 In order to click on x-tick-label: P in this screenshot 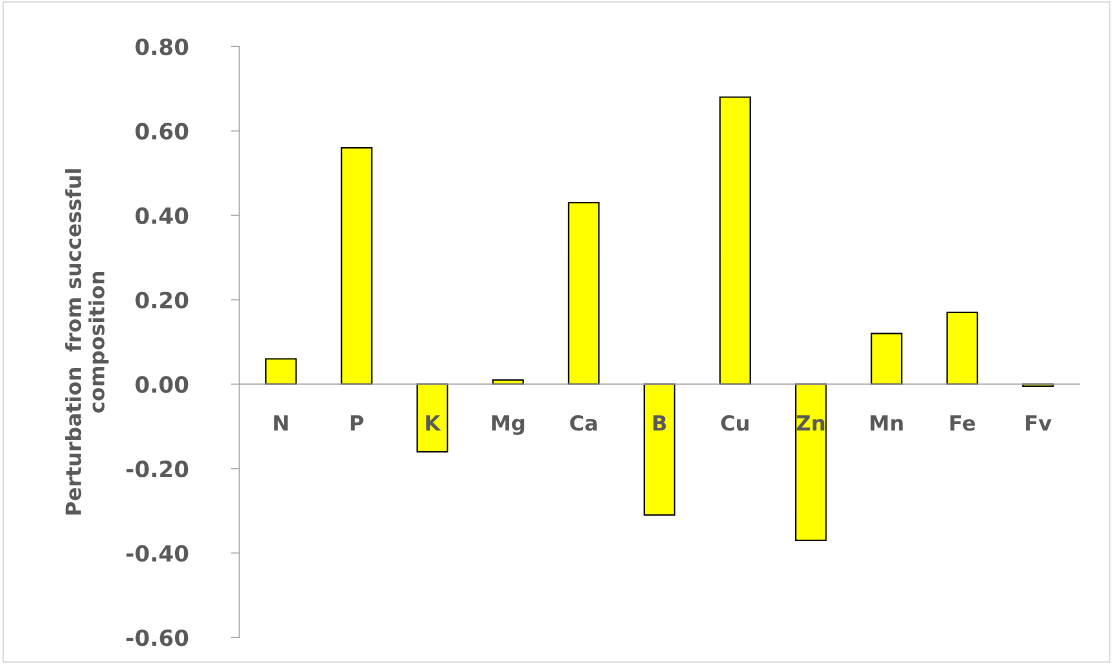, I will do `click(357, 423)`.